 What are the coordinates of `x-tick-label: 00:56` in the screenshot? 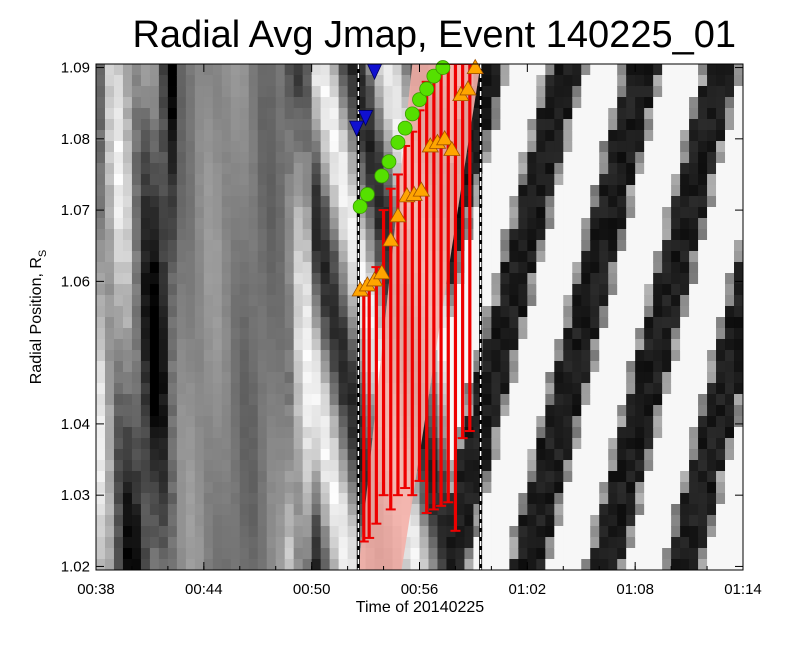 It's located at (420, 589).